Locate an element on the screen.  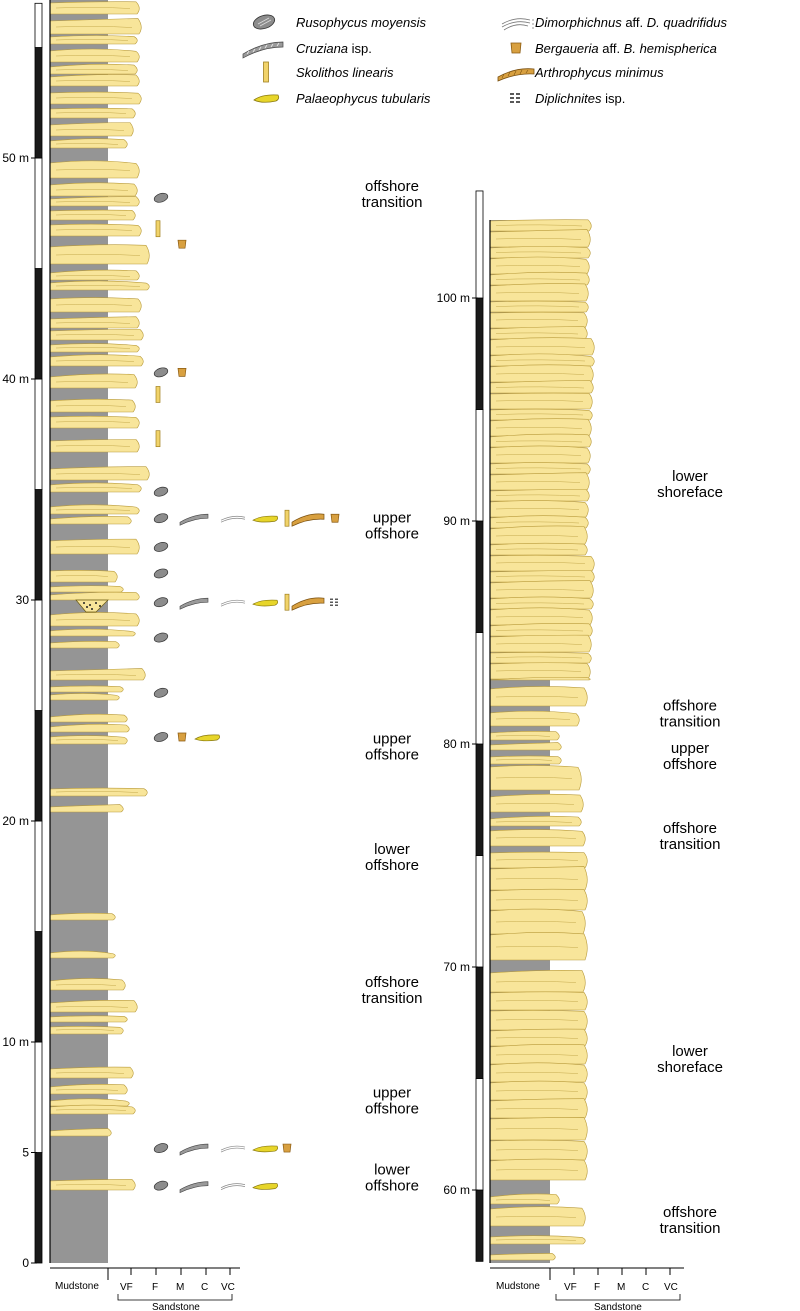
arthrophycus-trace-icon is located at coordinates (308, 520).